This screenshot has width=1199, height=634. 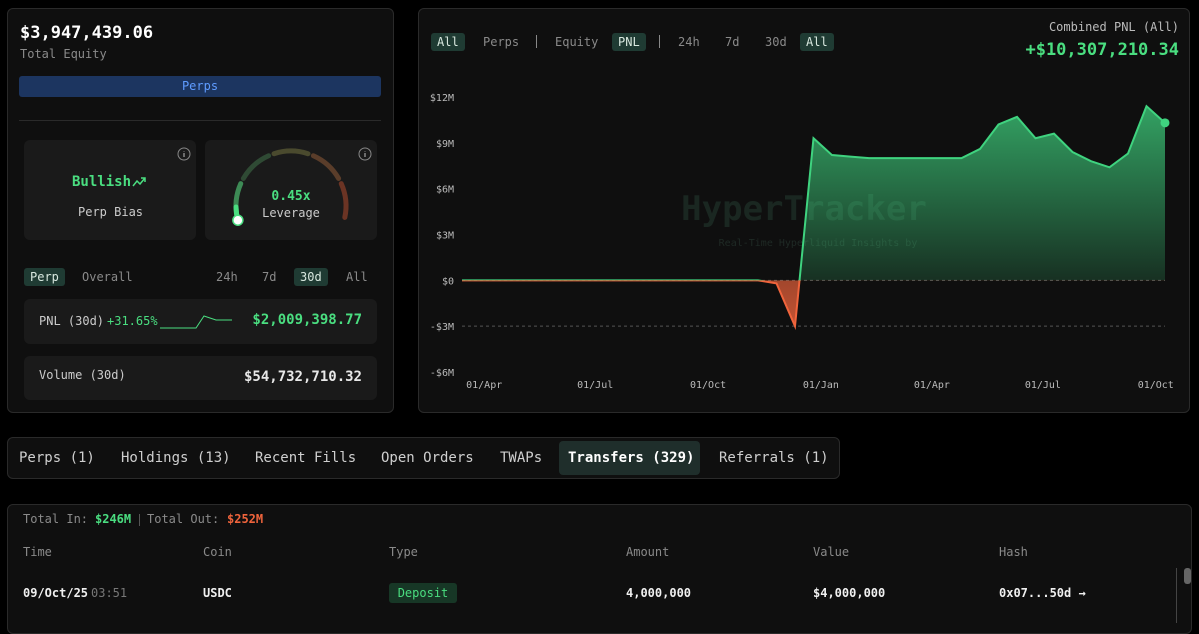 What do you see at coordinates (442, 327) in the screenshot?
I see `y-tick-label: -$3M` at bounding box center [442, 327].